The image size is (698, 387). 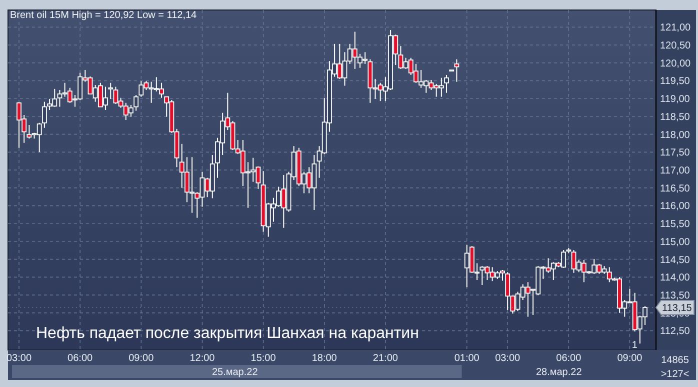 What do you see at coordinates (676, 46) in the screenshot?
I see `y-tick-label: 120,50` at bounding box center [676, 46].